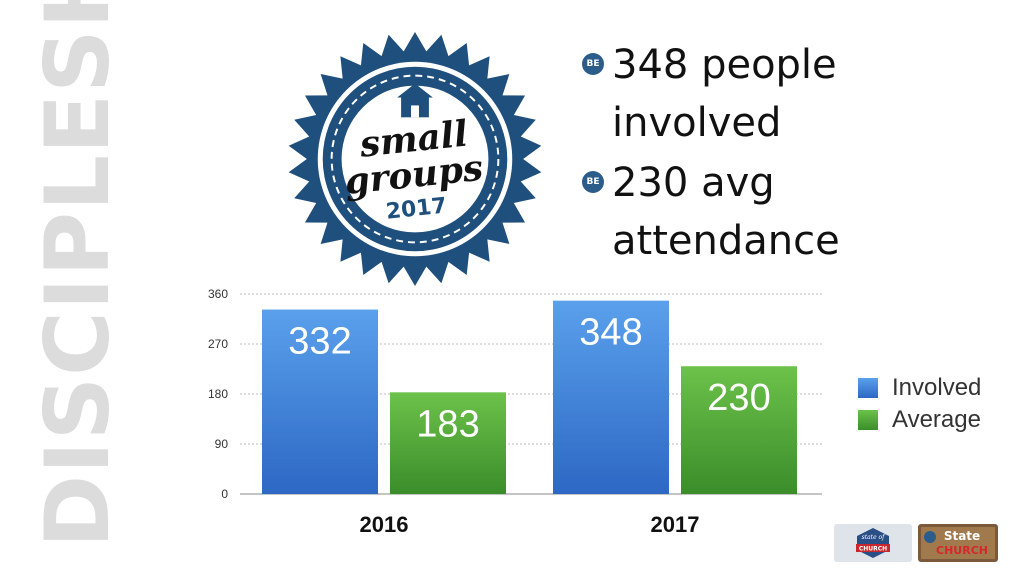 This screenshot has height=576, width=1024. I want to click on side-title: DISCIPLESHIP, so click(77, 274).